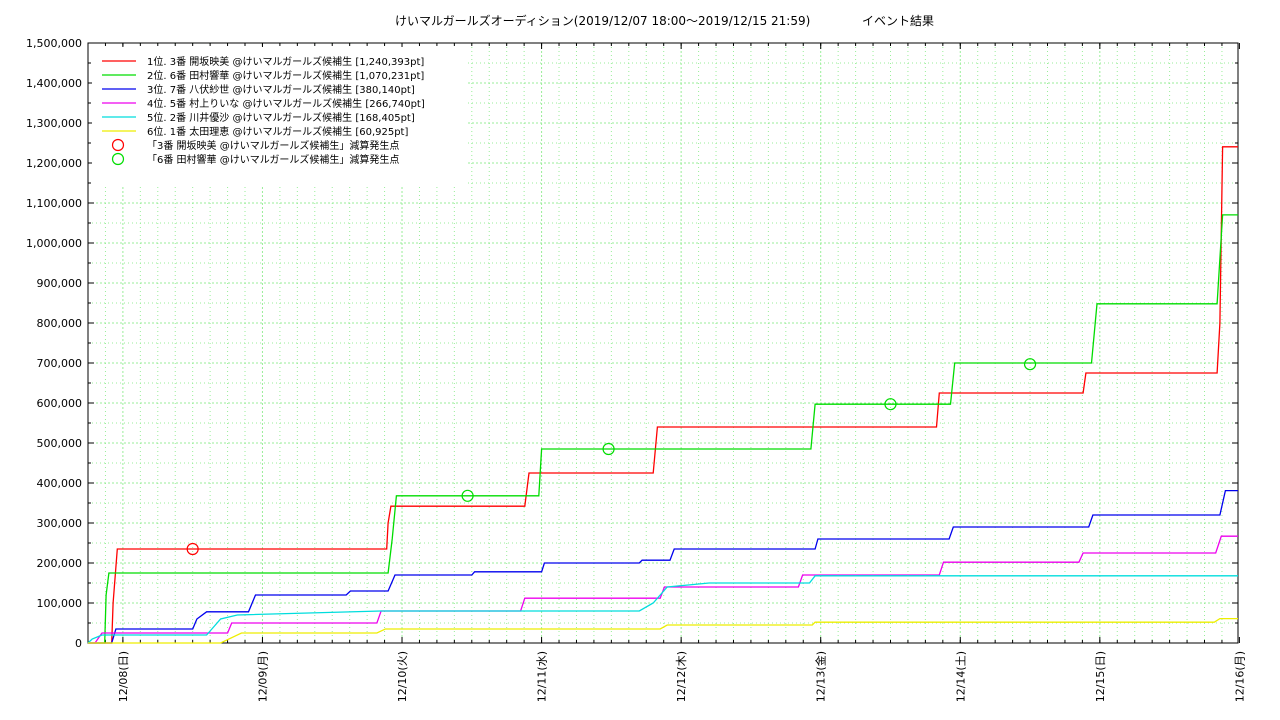 The image size is (1280, 720). What do you see at coordinates (542, 676) in the screenshot?
I see `x-tick-label: 12/11(水)` at bounding box center [542, 676].